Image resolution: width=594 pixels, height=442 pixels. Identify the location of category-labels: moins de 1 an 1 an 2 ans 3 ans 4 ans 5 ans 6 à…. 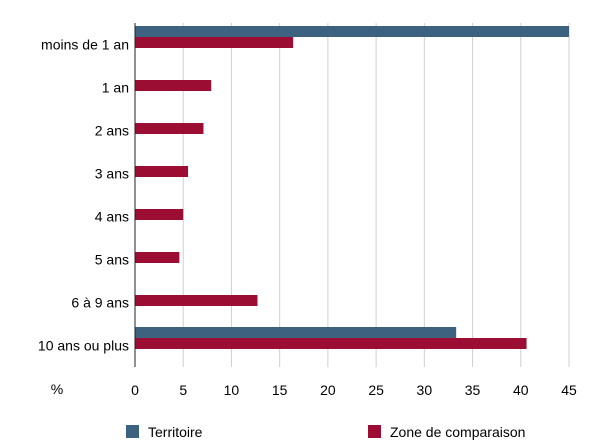
(83, 195).